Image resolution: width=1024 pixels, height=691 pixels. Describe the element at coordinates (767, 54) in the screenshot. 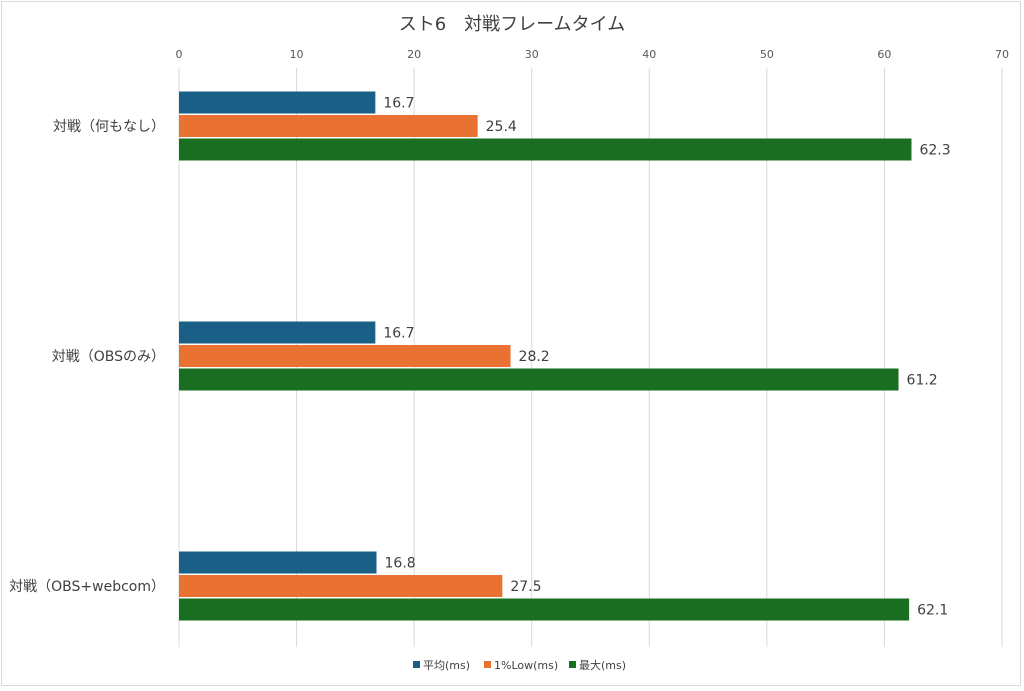

I see `x-tick-label: 50` at that location.